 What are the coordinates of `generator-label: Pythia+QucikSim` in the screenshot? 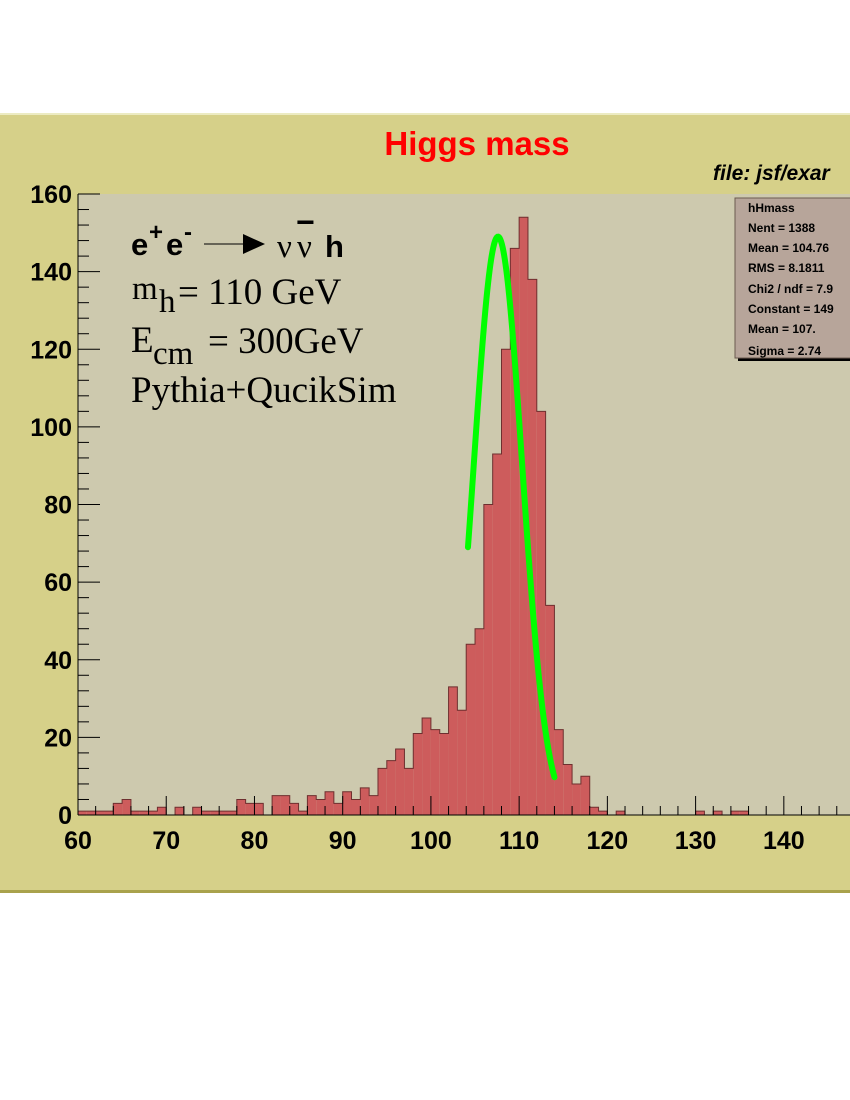 It's located at (264, 390).